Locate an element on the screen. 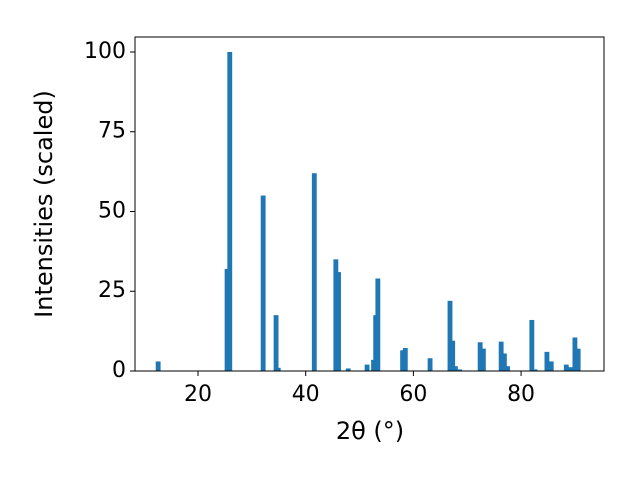 This screenshot has width=640, height=484. y-axis-label: Intensities (scaled) is located at coordinates (44, 204).